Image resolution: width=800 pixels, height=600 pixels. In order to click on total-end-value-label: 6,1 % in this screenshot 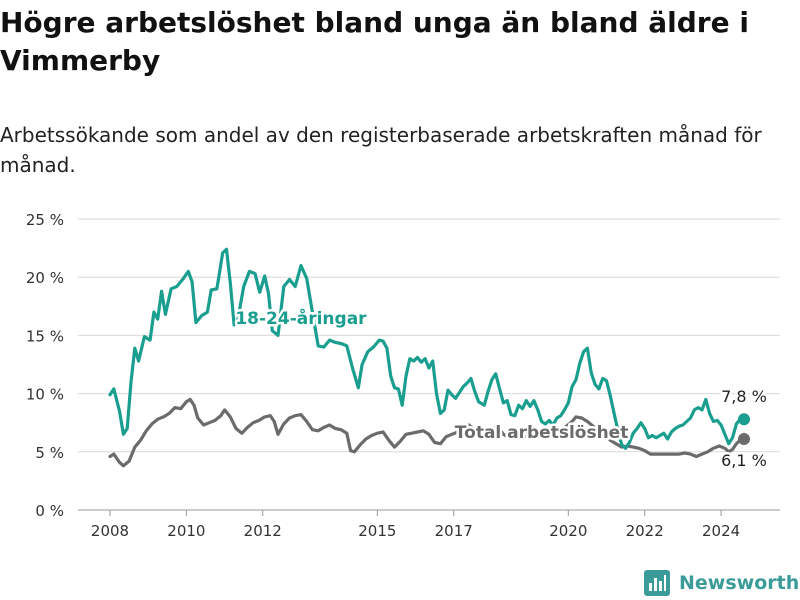, I will do `click(744, 460)`.